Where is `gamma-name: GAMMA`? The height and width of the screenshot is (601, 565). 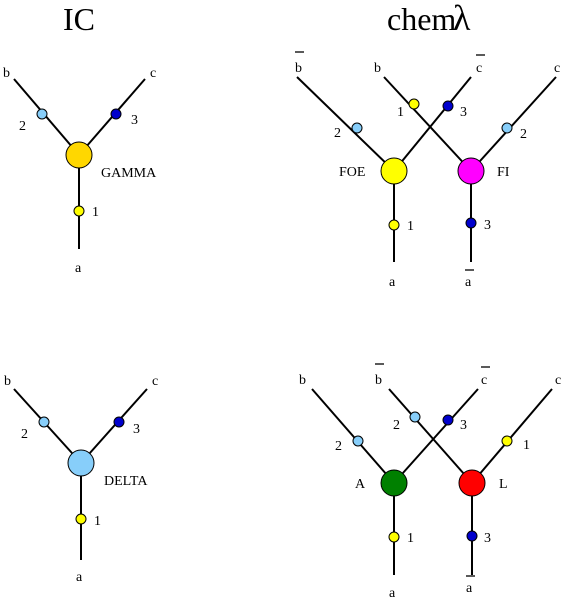 gamma-name: GAMMA is located at coordinates (129, 173).